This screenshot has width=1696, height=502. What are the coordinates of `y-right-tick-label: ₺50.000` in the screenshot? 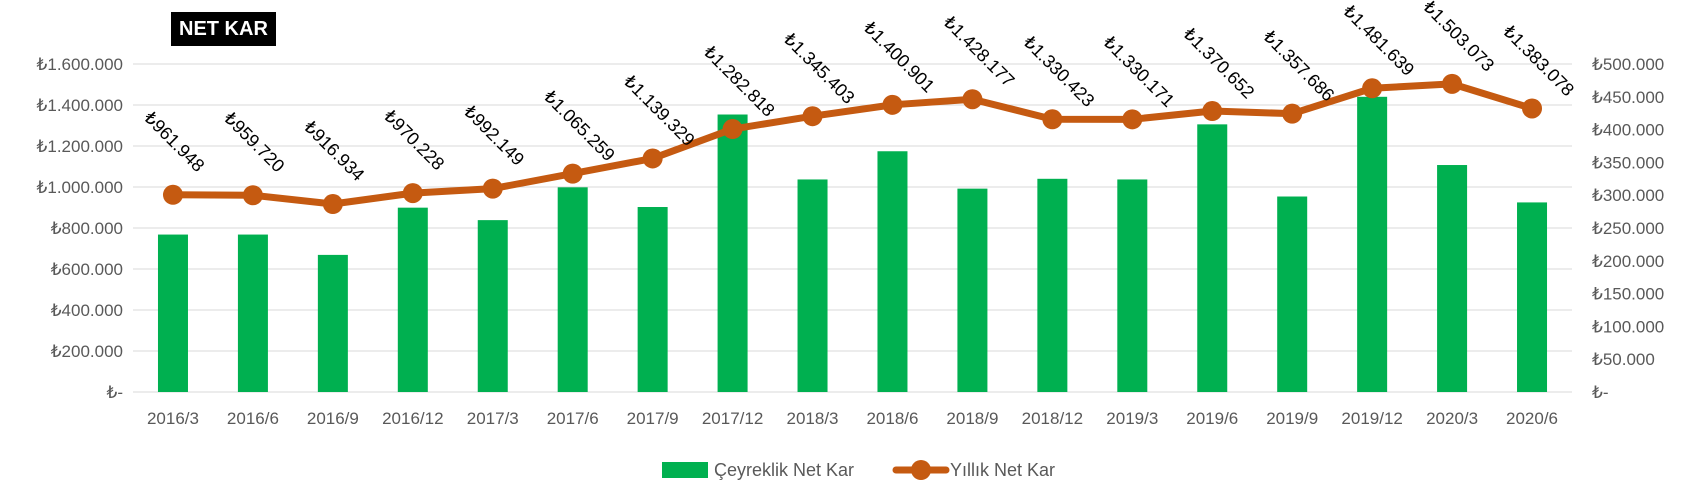 It's located at (1623, 359).